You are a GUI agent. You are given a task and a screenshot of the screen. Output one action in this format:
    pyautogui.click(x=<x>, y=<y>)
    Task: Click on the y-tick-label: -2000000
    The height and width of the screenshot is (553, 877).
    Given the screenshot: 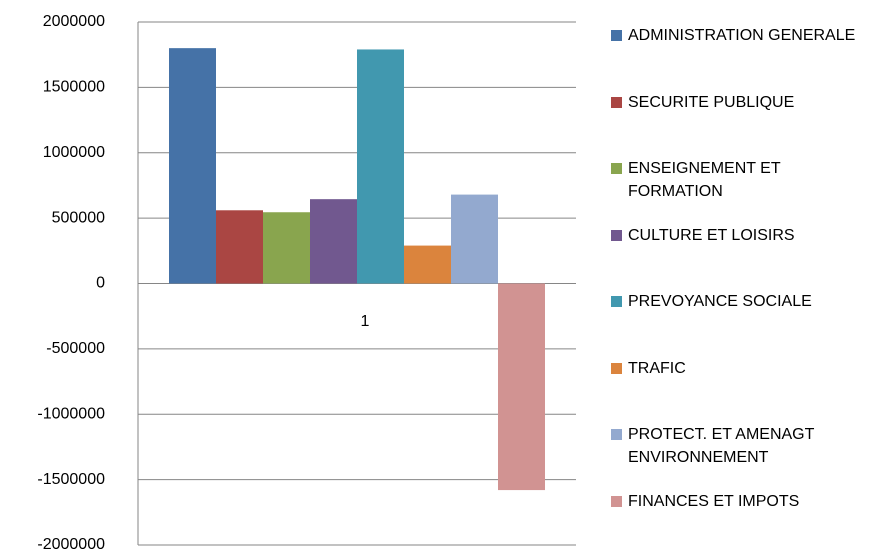 What is the action you would take?
    pyautogui.click(x=71, y=544)
    